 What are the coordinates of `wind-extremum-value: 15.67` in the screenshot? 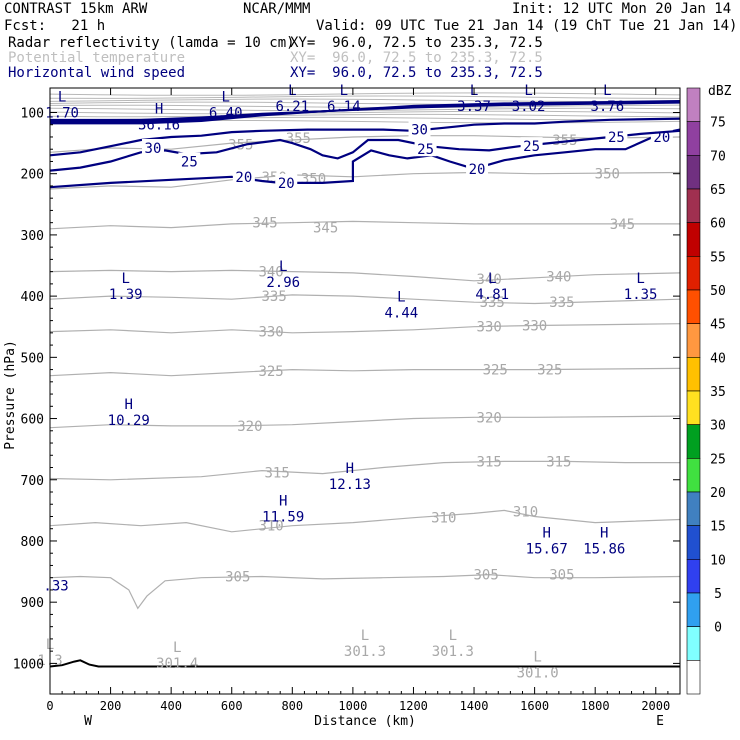 It's located at (547, 550).